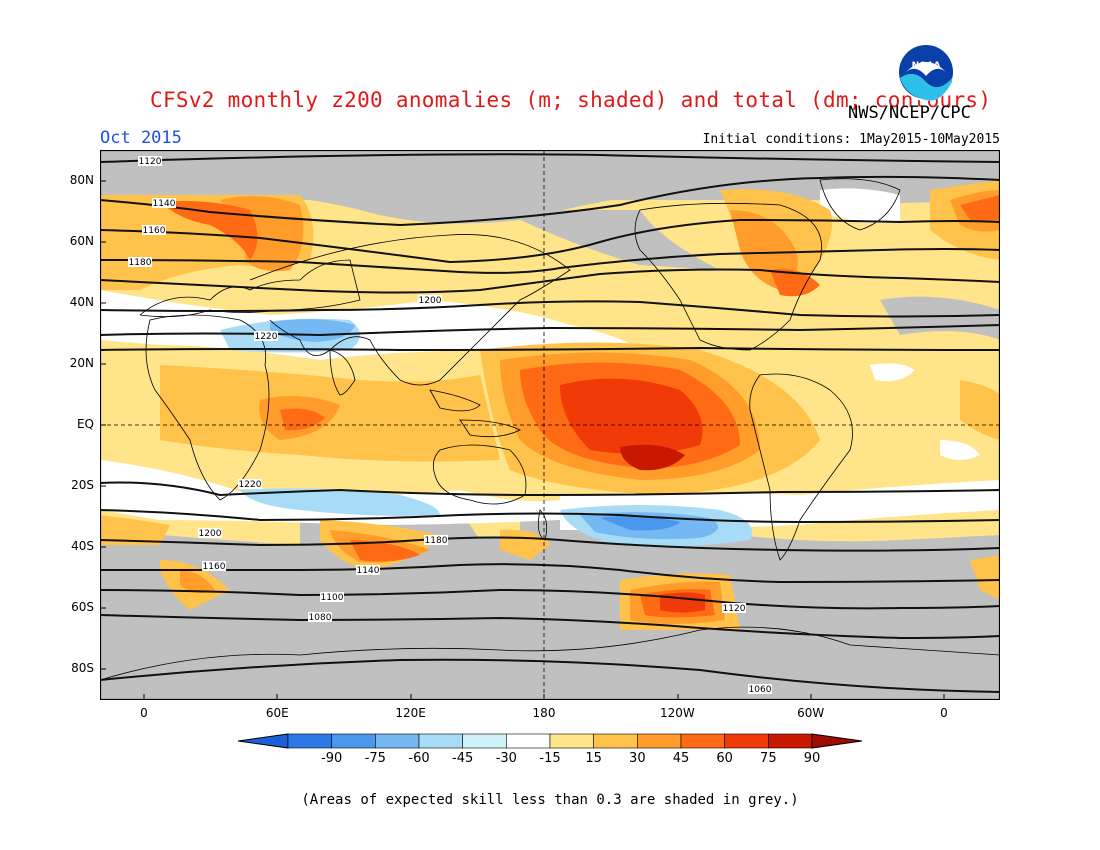 Image resolution: width=1100 pixels, height=850 pixels. What do you see at coordinates (811, 713) in the screenshot?
I see `longitude-label: 60W` at bounding box center [811, 713].